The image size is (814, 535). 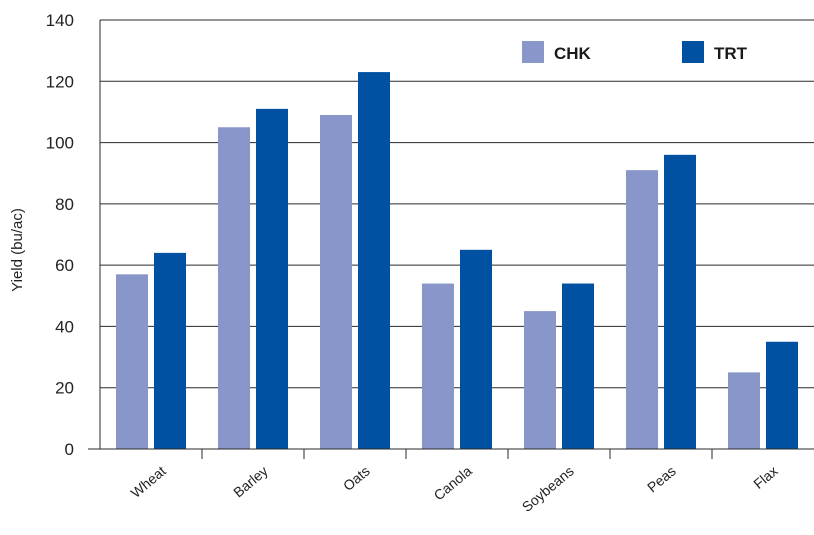 What do you see at coordinates (744, 410) in the screenshot?
I see `bar-chk-flax` at bounding box center [744, 410].